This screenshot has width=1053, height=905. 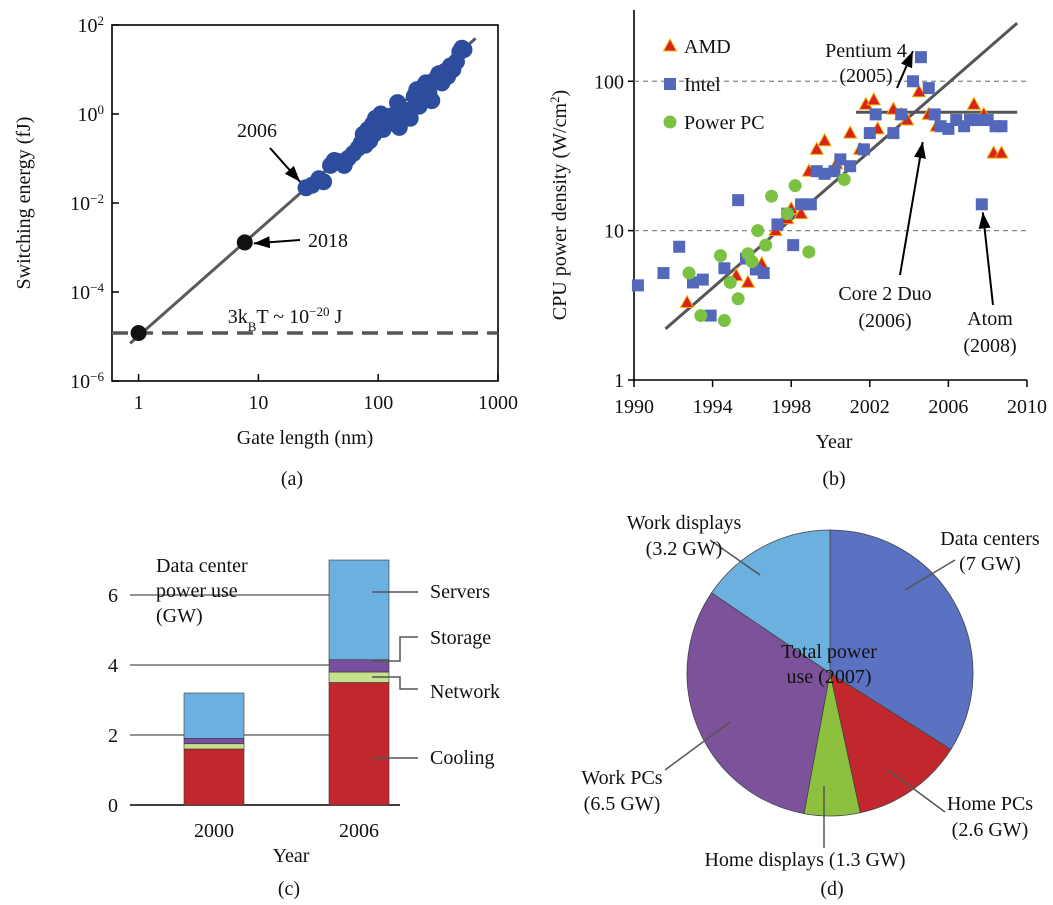 I want to click on y-tick-label: 1, so click(x=619, y=381).